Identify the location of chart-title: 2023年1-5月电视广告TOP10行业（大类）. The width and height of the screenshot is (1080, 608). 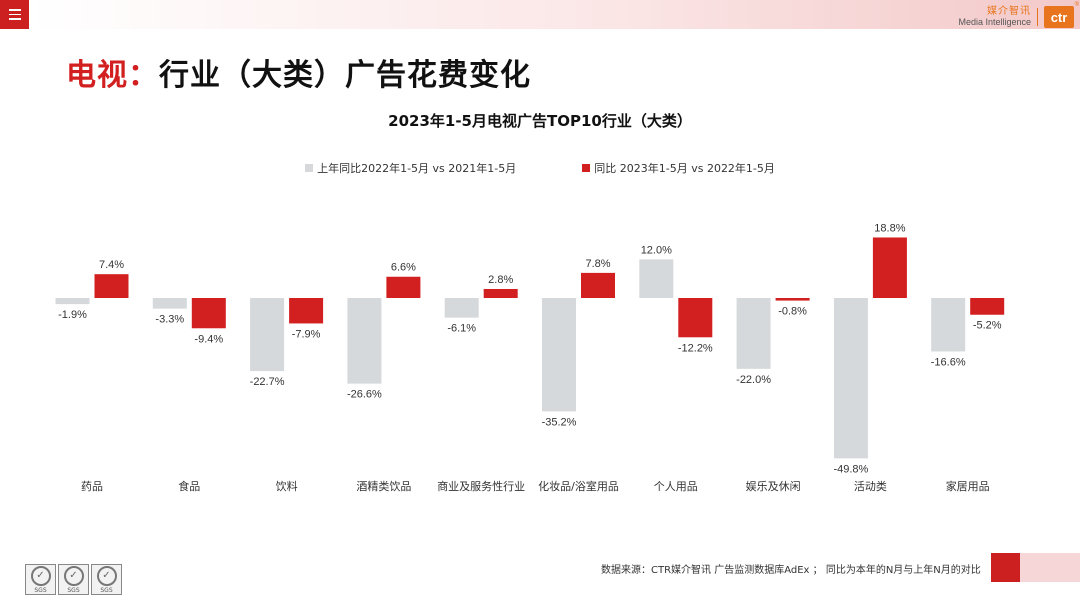
(540, 121).